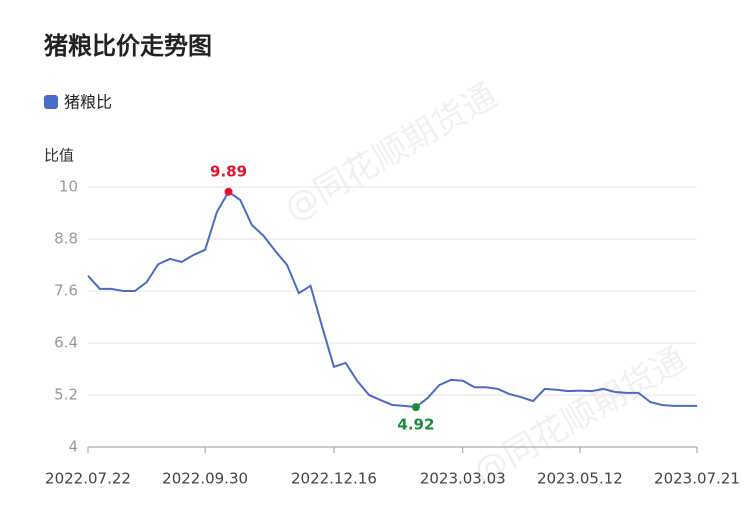 This screenshot has width=750, height=510. I want to click on legend-label: 猪粮比, so click(88, 102).